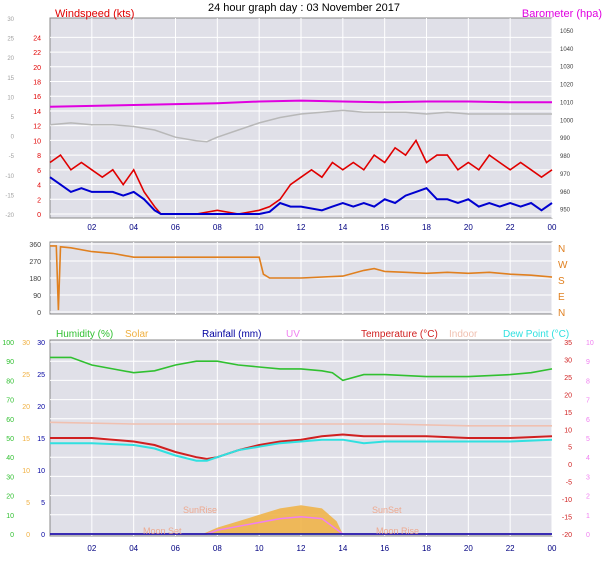 This screenshot has width=608, height=565. I want to click on compass-label: E, so click(561, 297).